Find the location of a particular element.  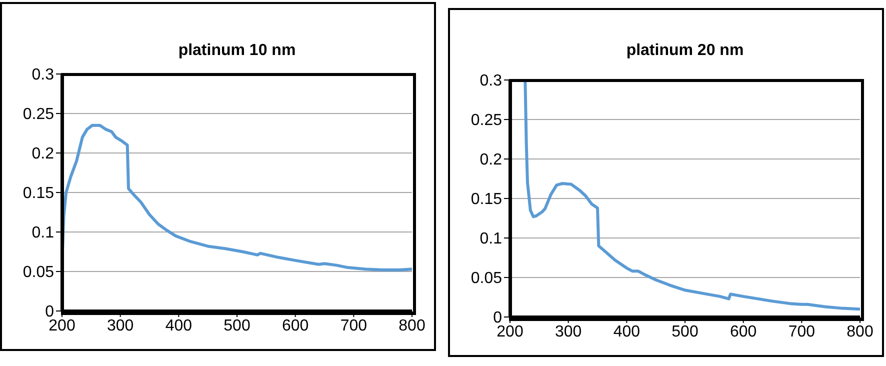

chart-title: platinum 20 nm is located at coordinates (685, 51).